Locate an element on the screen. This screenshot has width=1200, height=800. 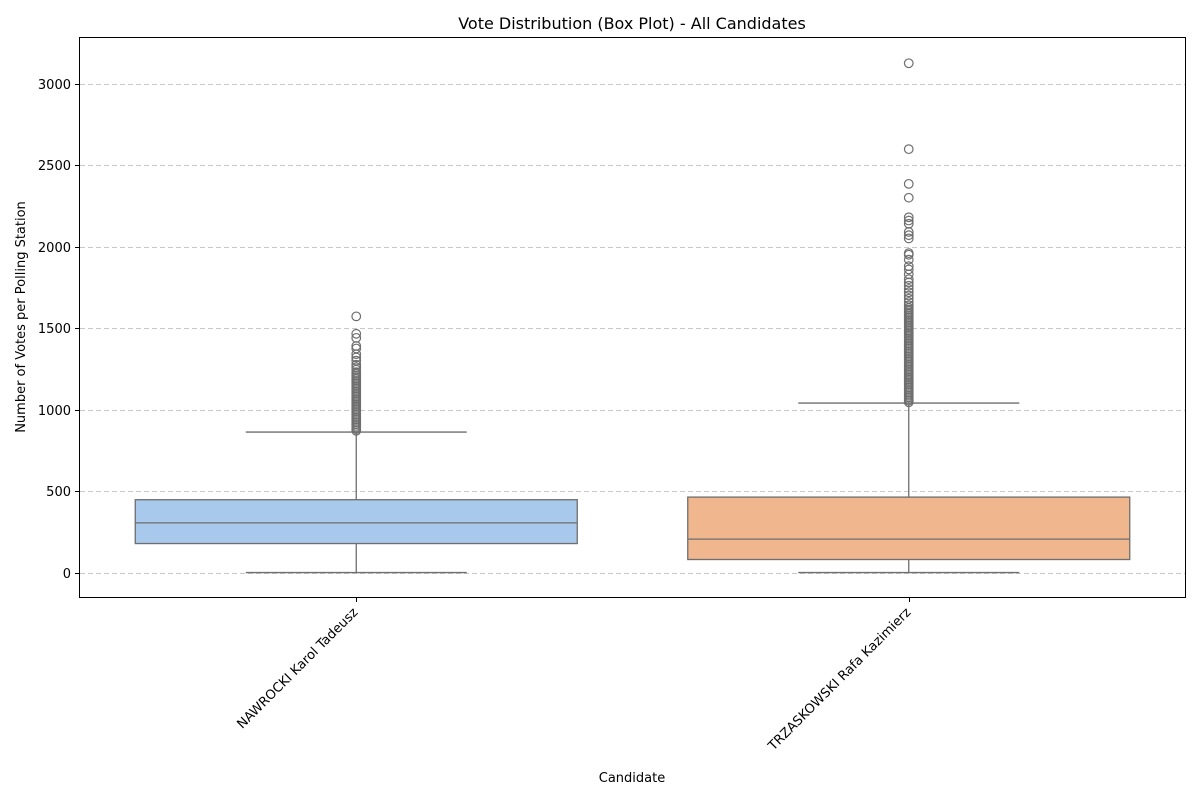
y-tick-label-3: 1500 is located at coordinates (54, 329).